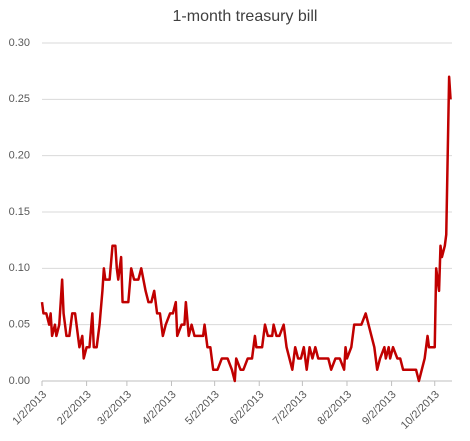 The height and width of the screenshot is (441, 470). What do you see at coordinates (245, 16) in the screenshot?
I see `chart-title: 1-month treasury bill` at bounding box center [245, 16].